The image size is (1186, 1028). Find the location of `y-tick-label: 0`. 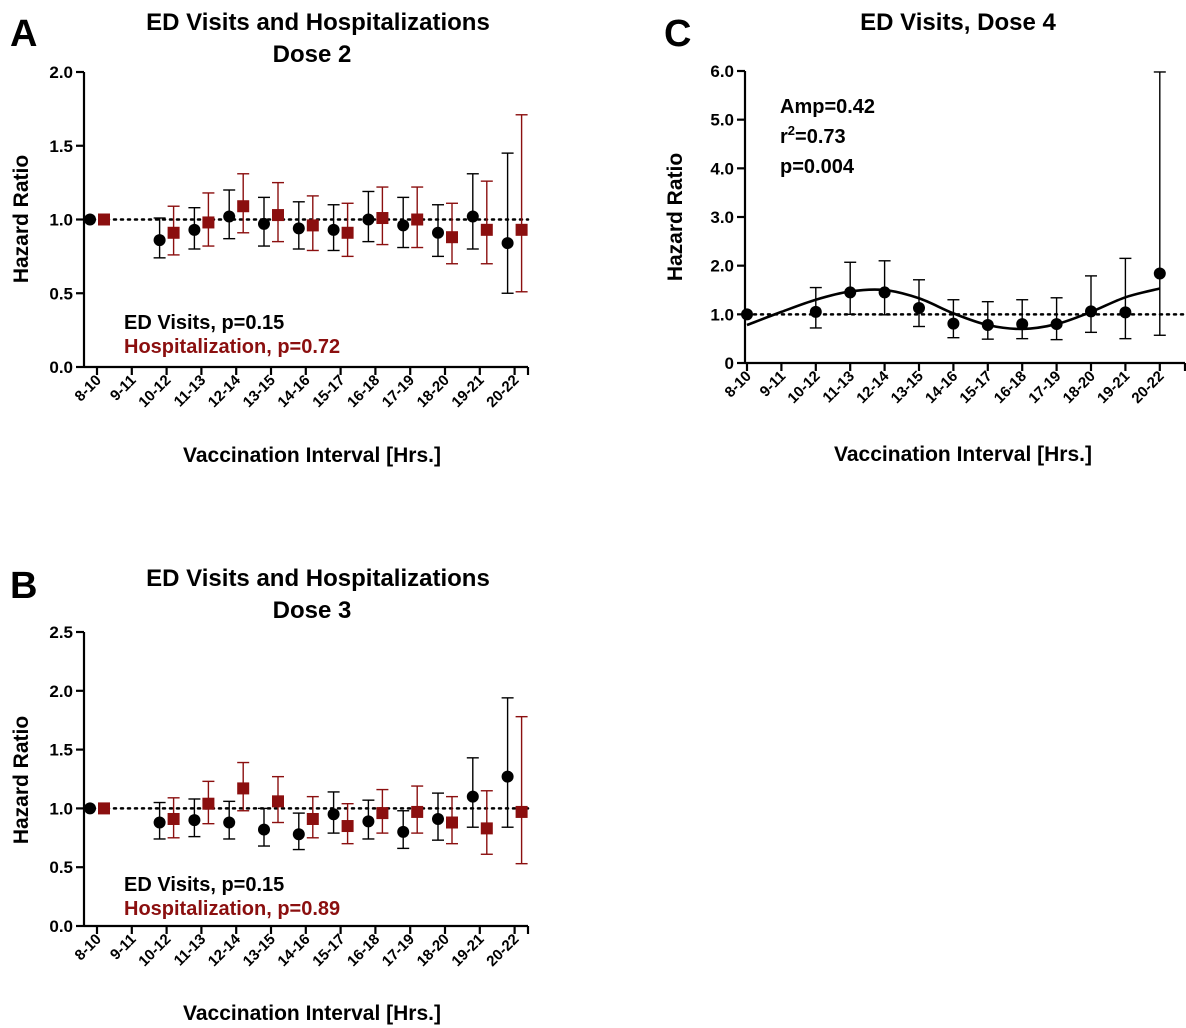

y-tick-label: 0 is located at coordinates (729, 363).